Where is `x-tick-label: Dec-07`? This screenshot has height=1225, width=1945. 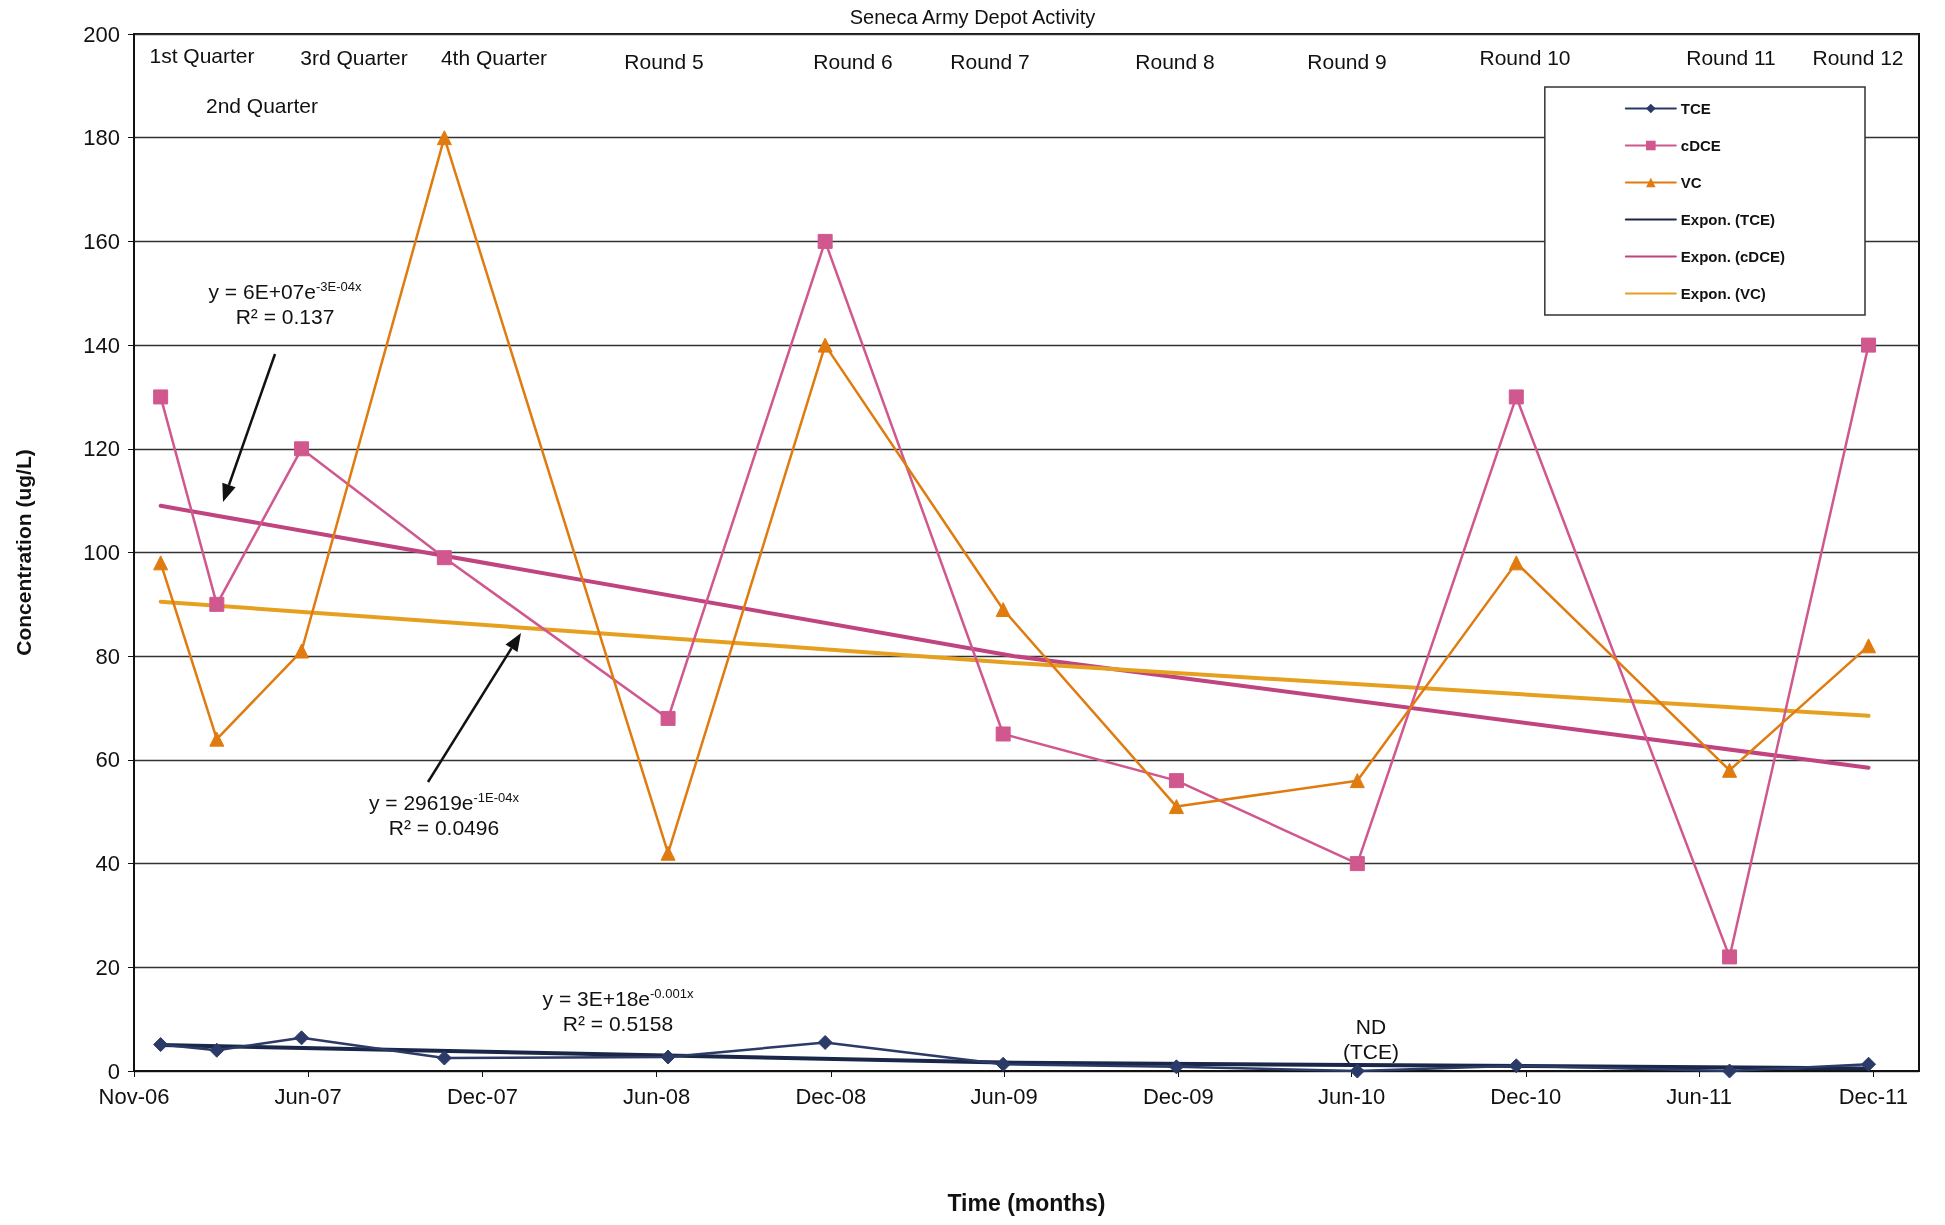 x-tick-label: Dec-07 is located at coordinates (482, 1096).